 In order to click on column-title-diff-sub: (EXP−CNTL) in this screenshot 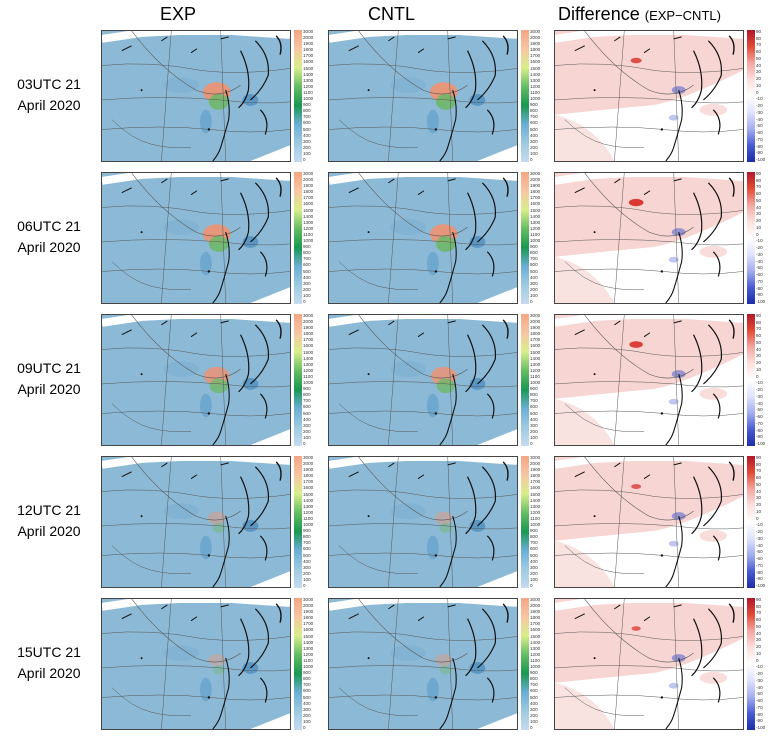, I will do `click(682, 15)`.